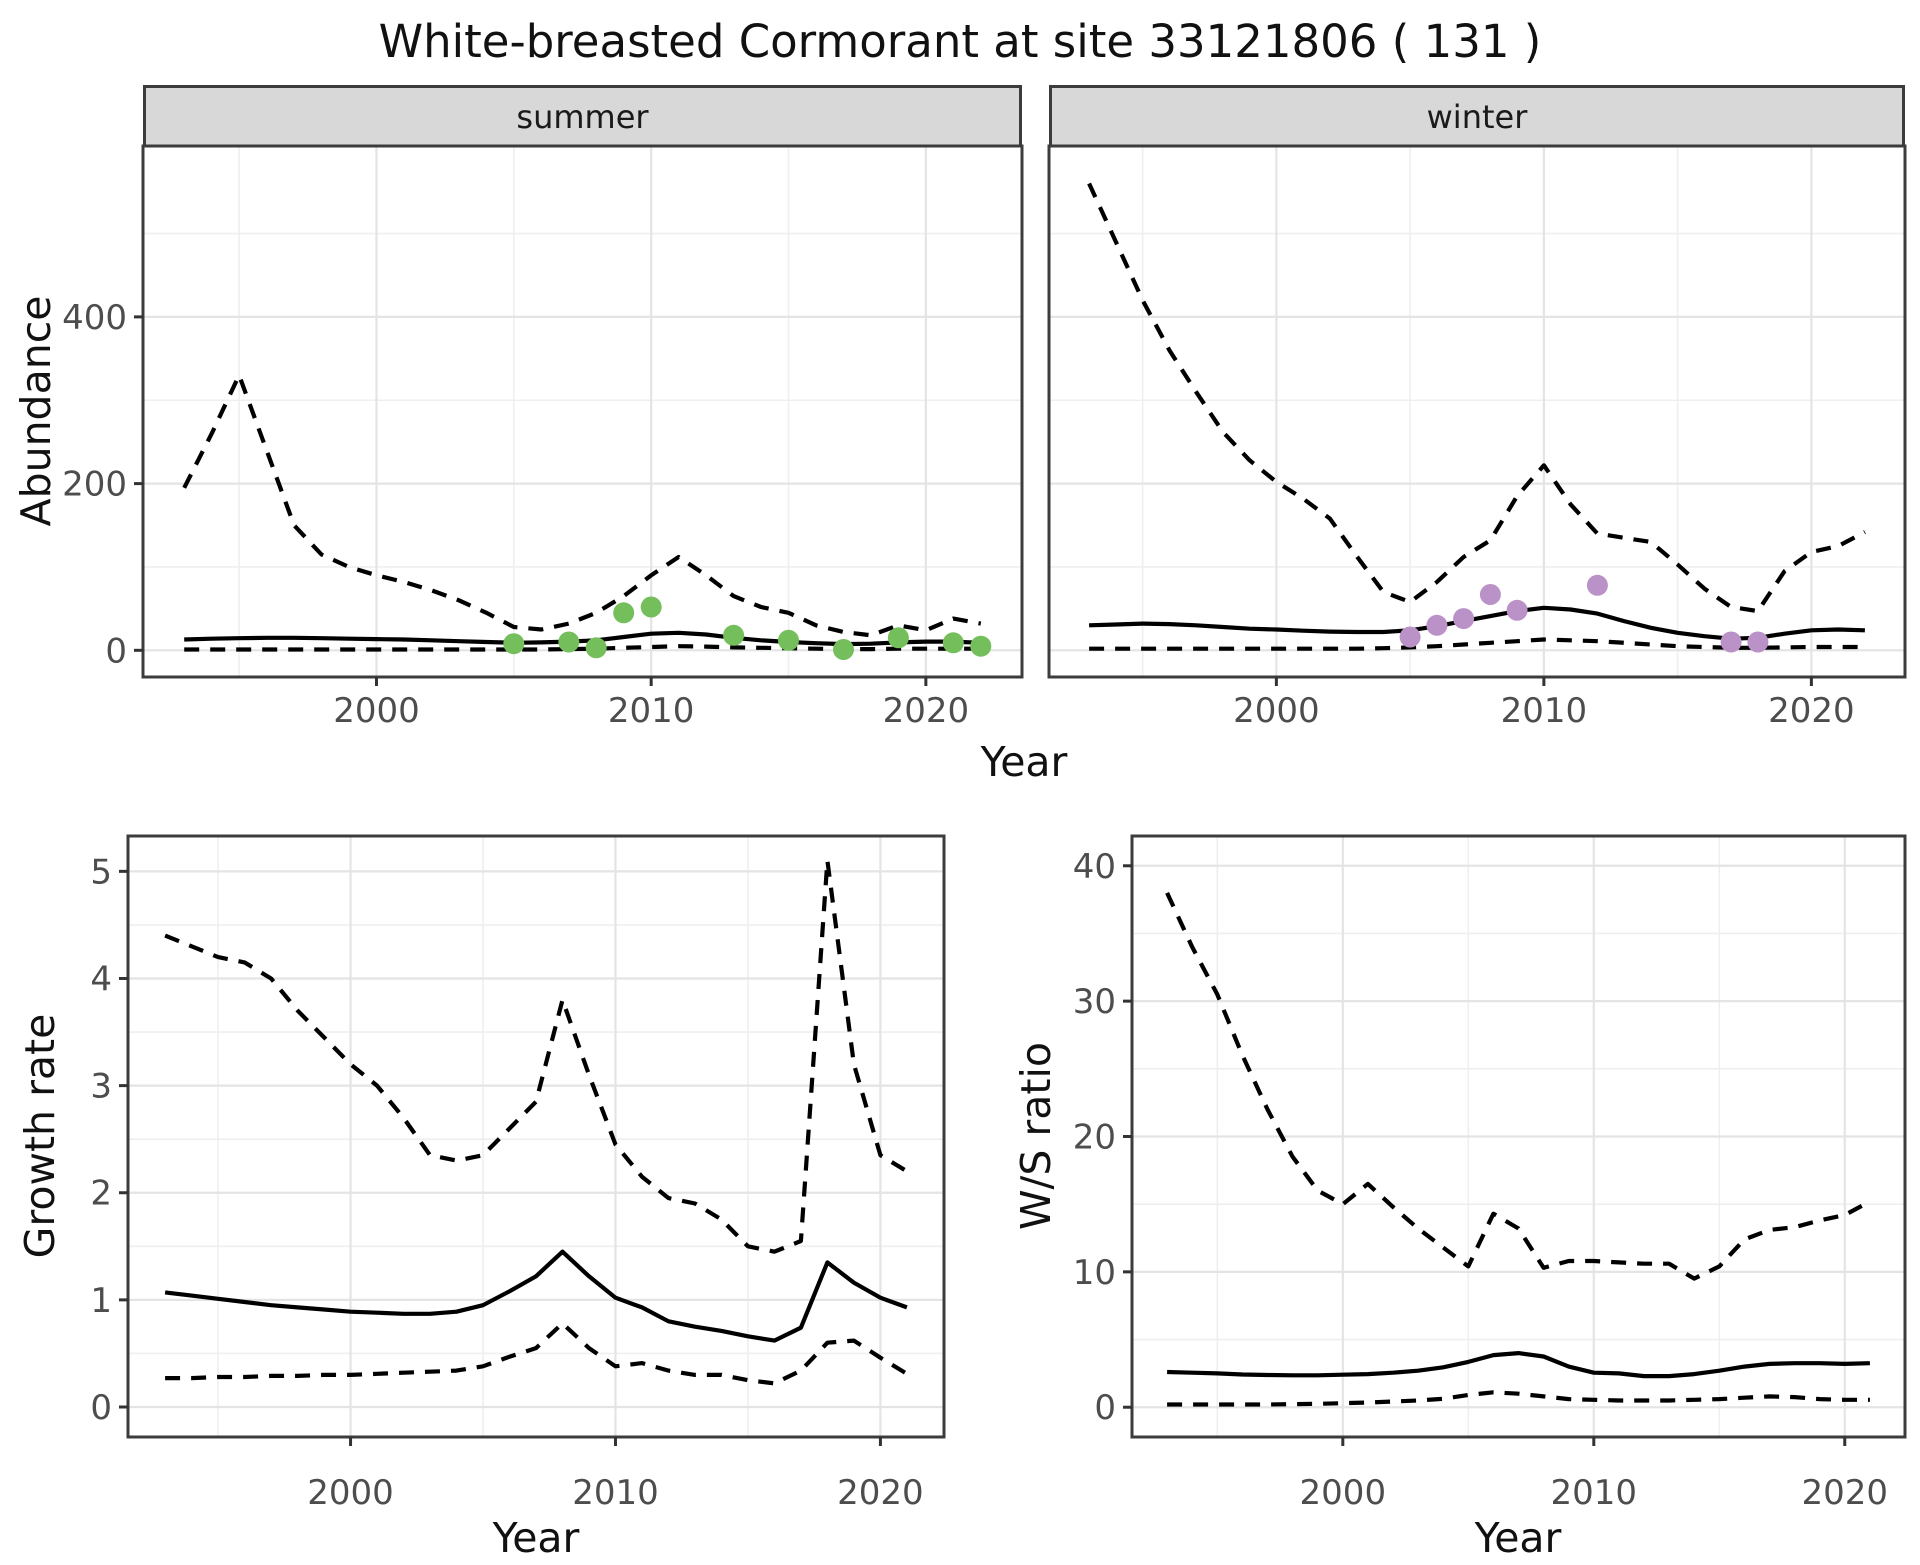 This screenshot has height=1565, width=1920. What do you see at coordinates (101, 1194) in the screenshot?
I see `y-tick-label: 2` at bounding box center [101, 1194].